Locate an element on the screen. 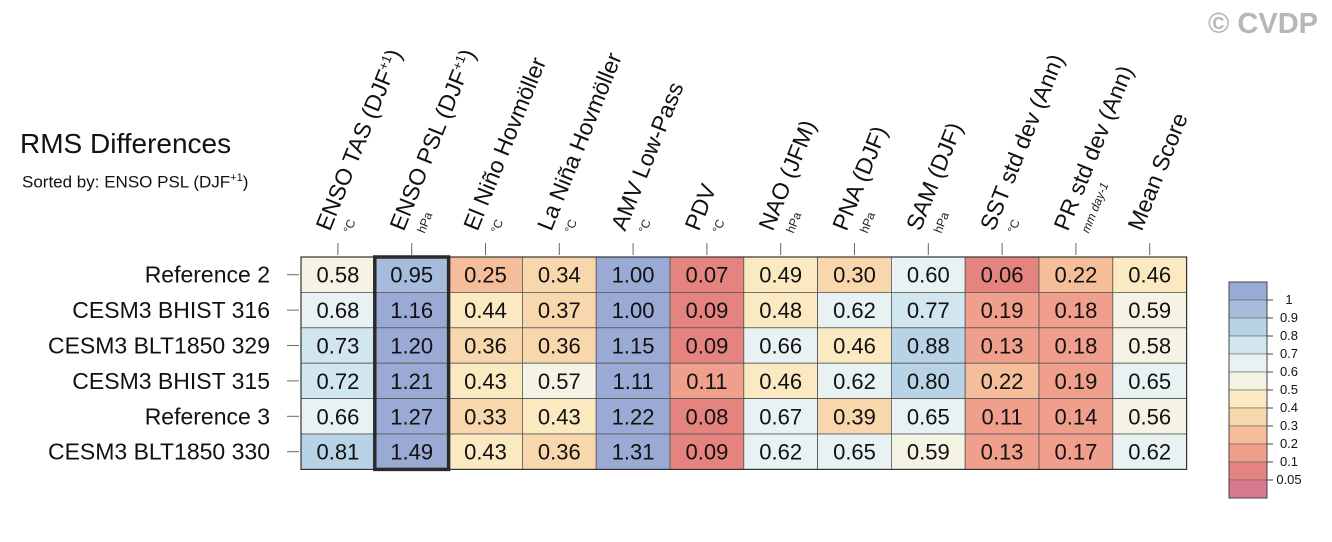  cell-value-label: 1.20 is located at coordinates (411, 346).